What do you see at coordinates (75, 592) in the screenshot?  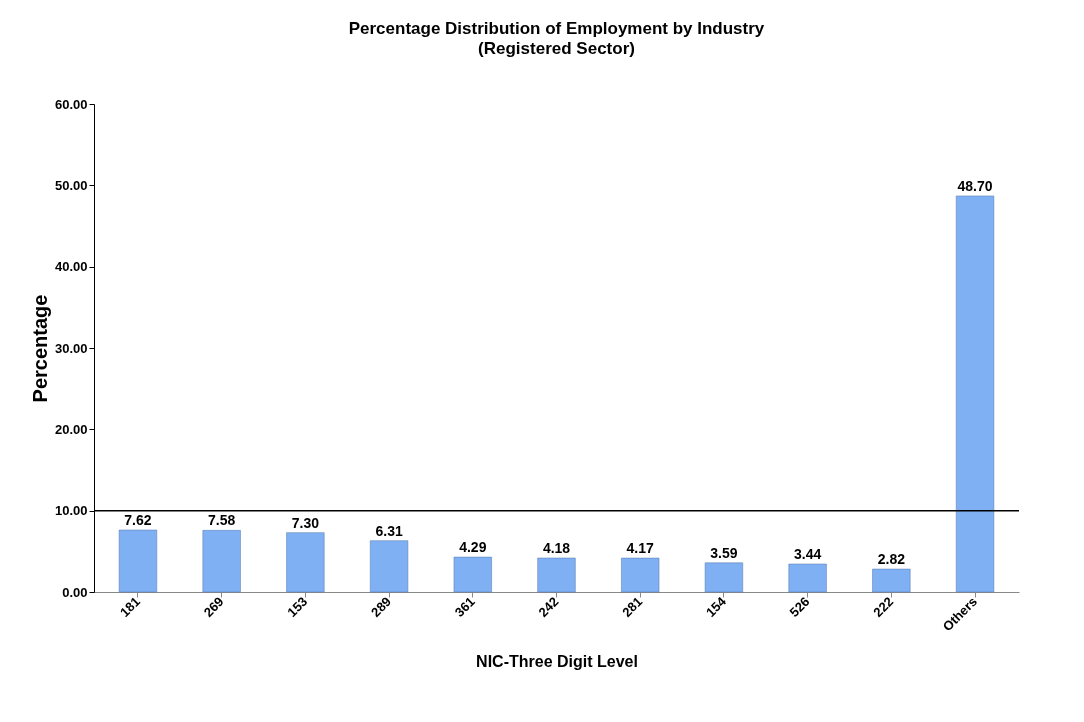 I see `y-tick-label: 0.00` at bounding box center [75, 592].